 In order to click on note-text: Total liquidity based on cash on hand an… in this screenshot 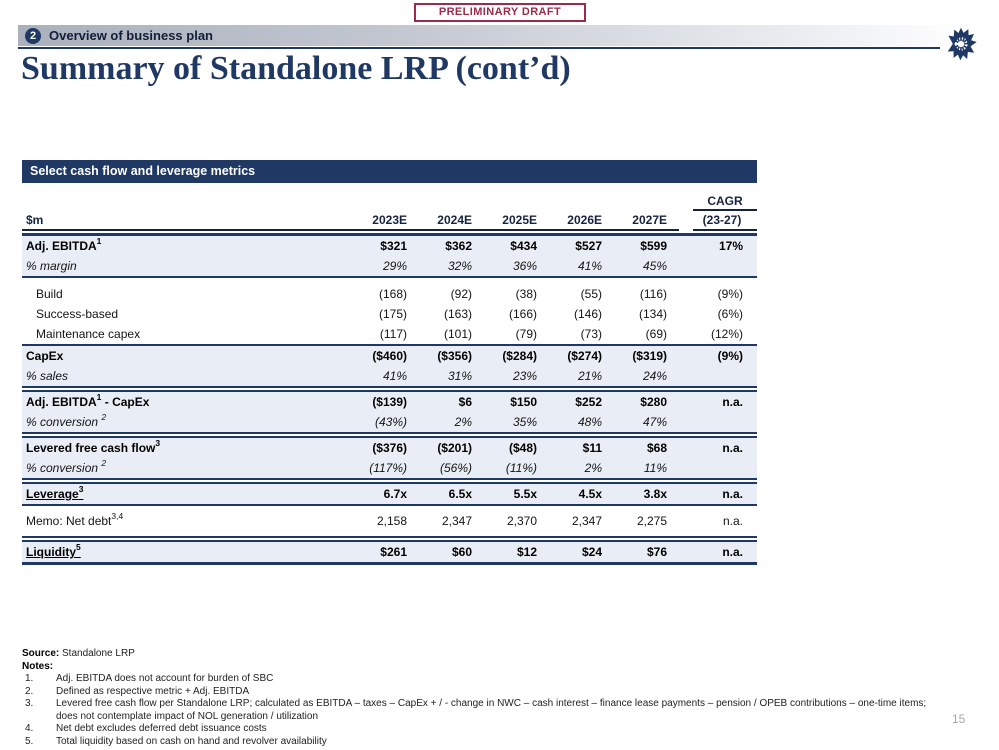, I will do `click(191, 741)`.